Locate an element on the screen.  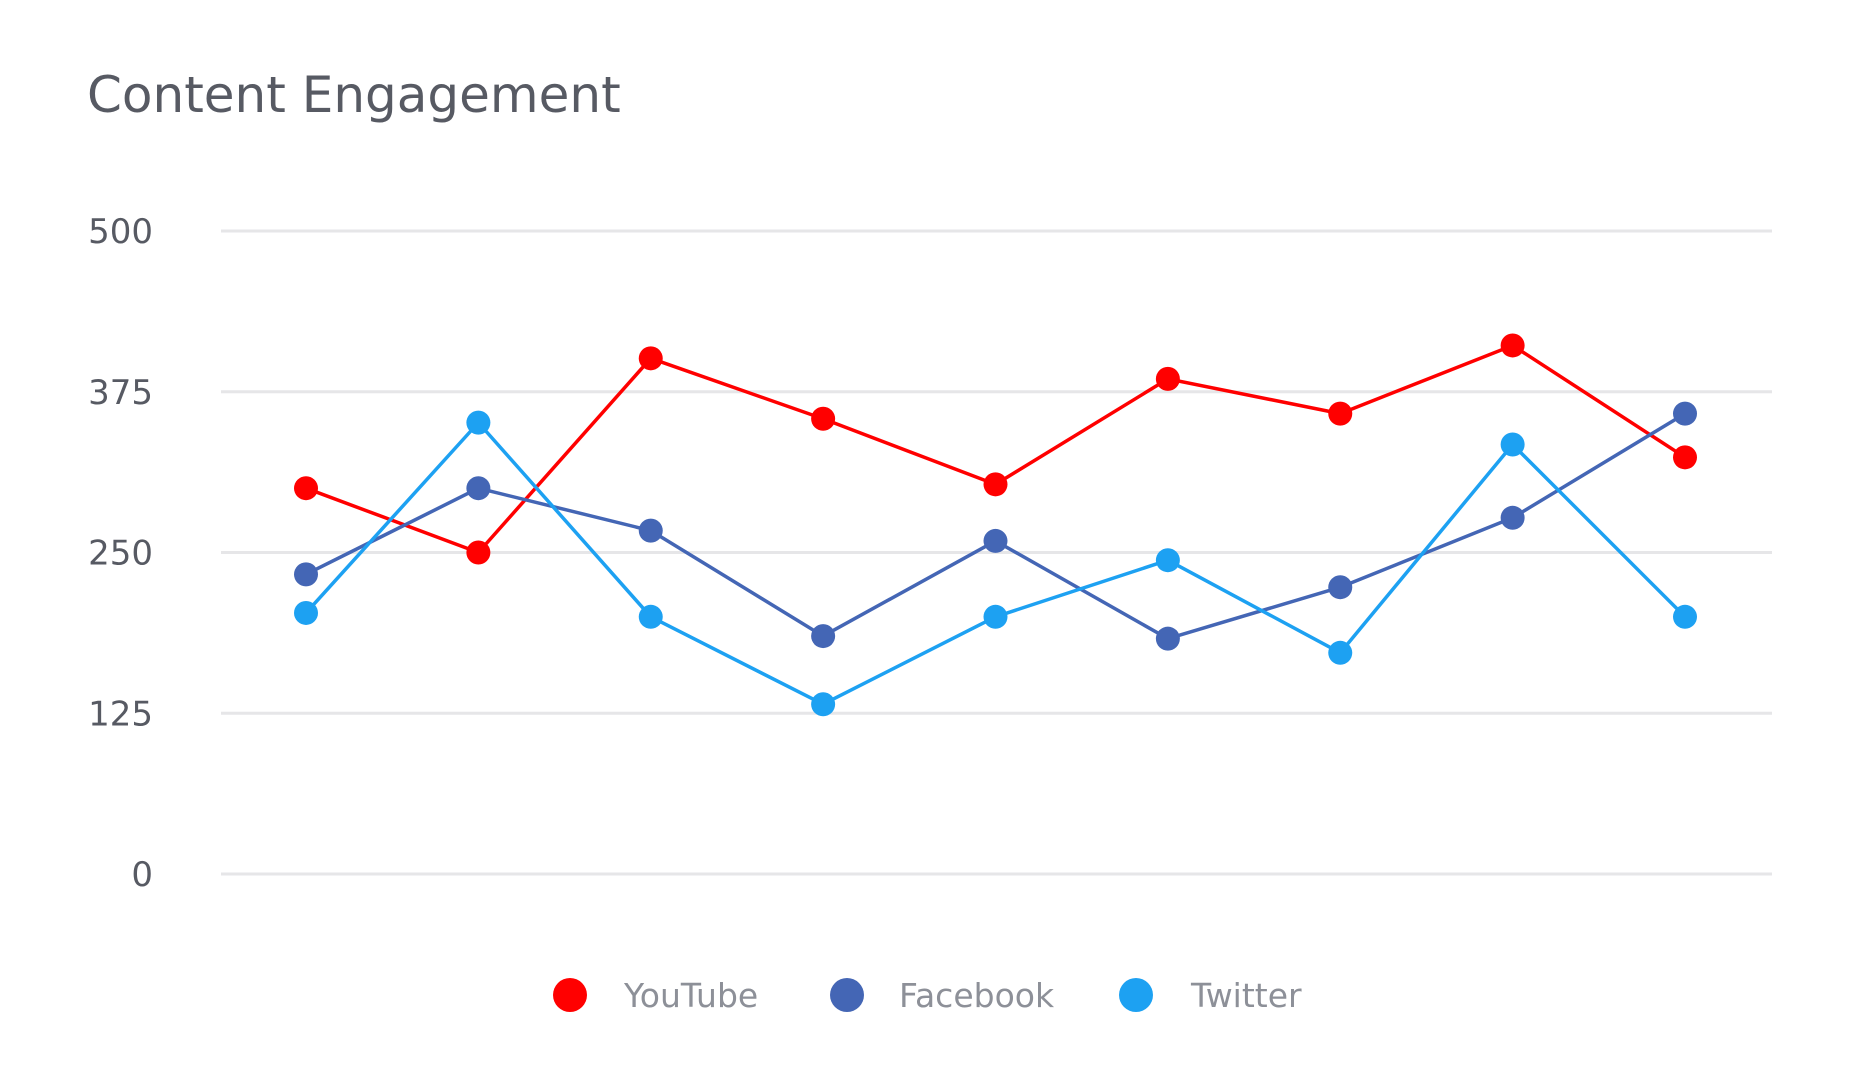
chart-title: Content Engagement is located at coordinates (354, 95).